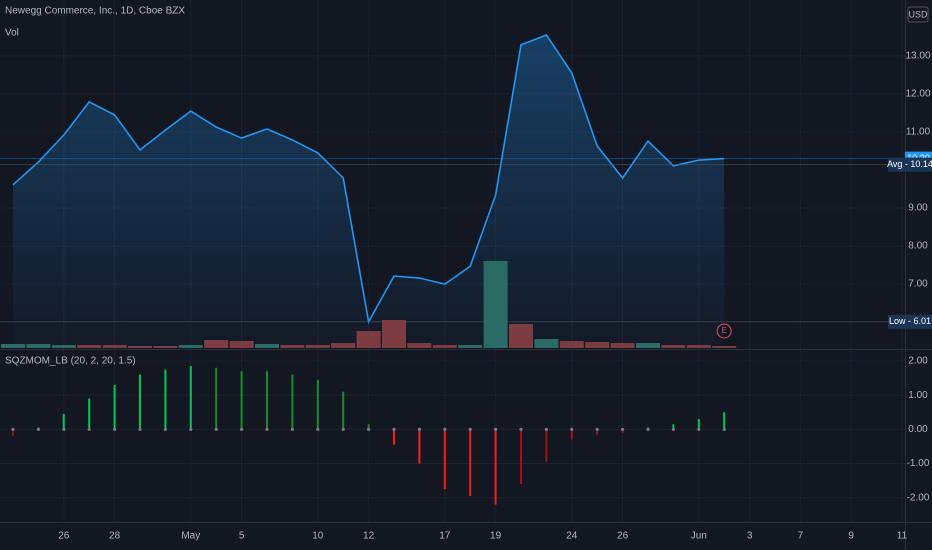 This screenshot has height=550, width=932. I want to click on y-tick-label: 1.00, so click(918, 395).